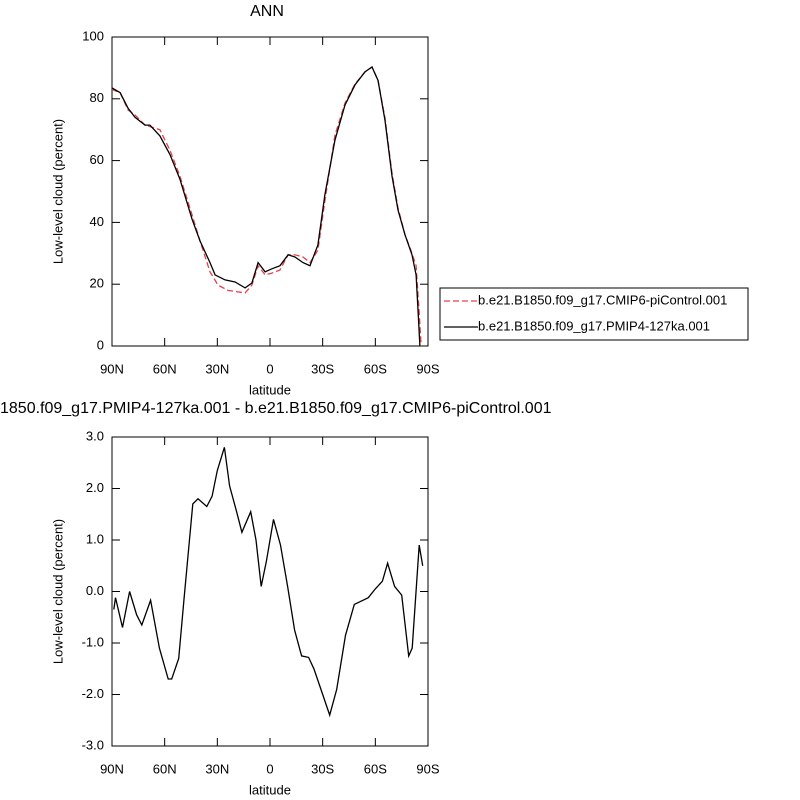 The width and height of the screenshot is (800, 800). Describe the element at coordinates (95, 487) in the screenshot. I see `y-tick-label: 2.0` at that location.